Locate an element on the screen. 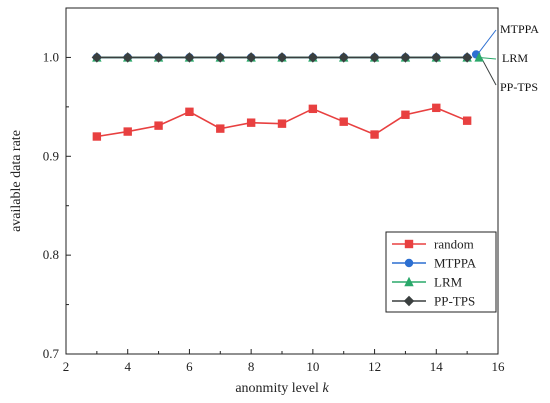 The width and height of the screenshot is (550, 403). legend-label: PP-TPS is located at coordinates (454, 301).